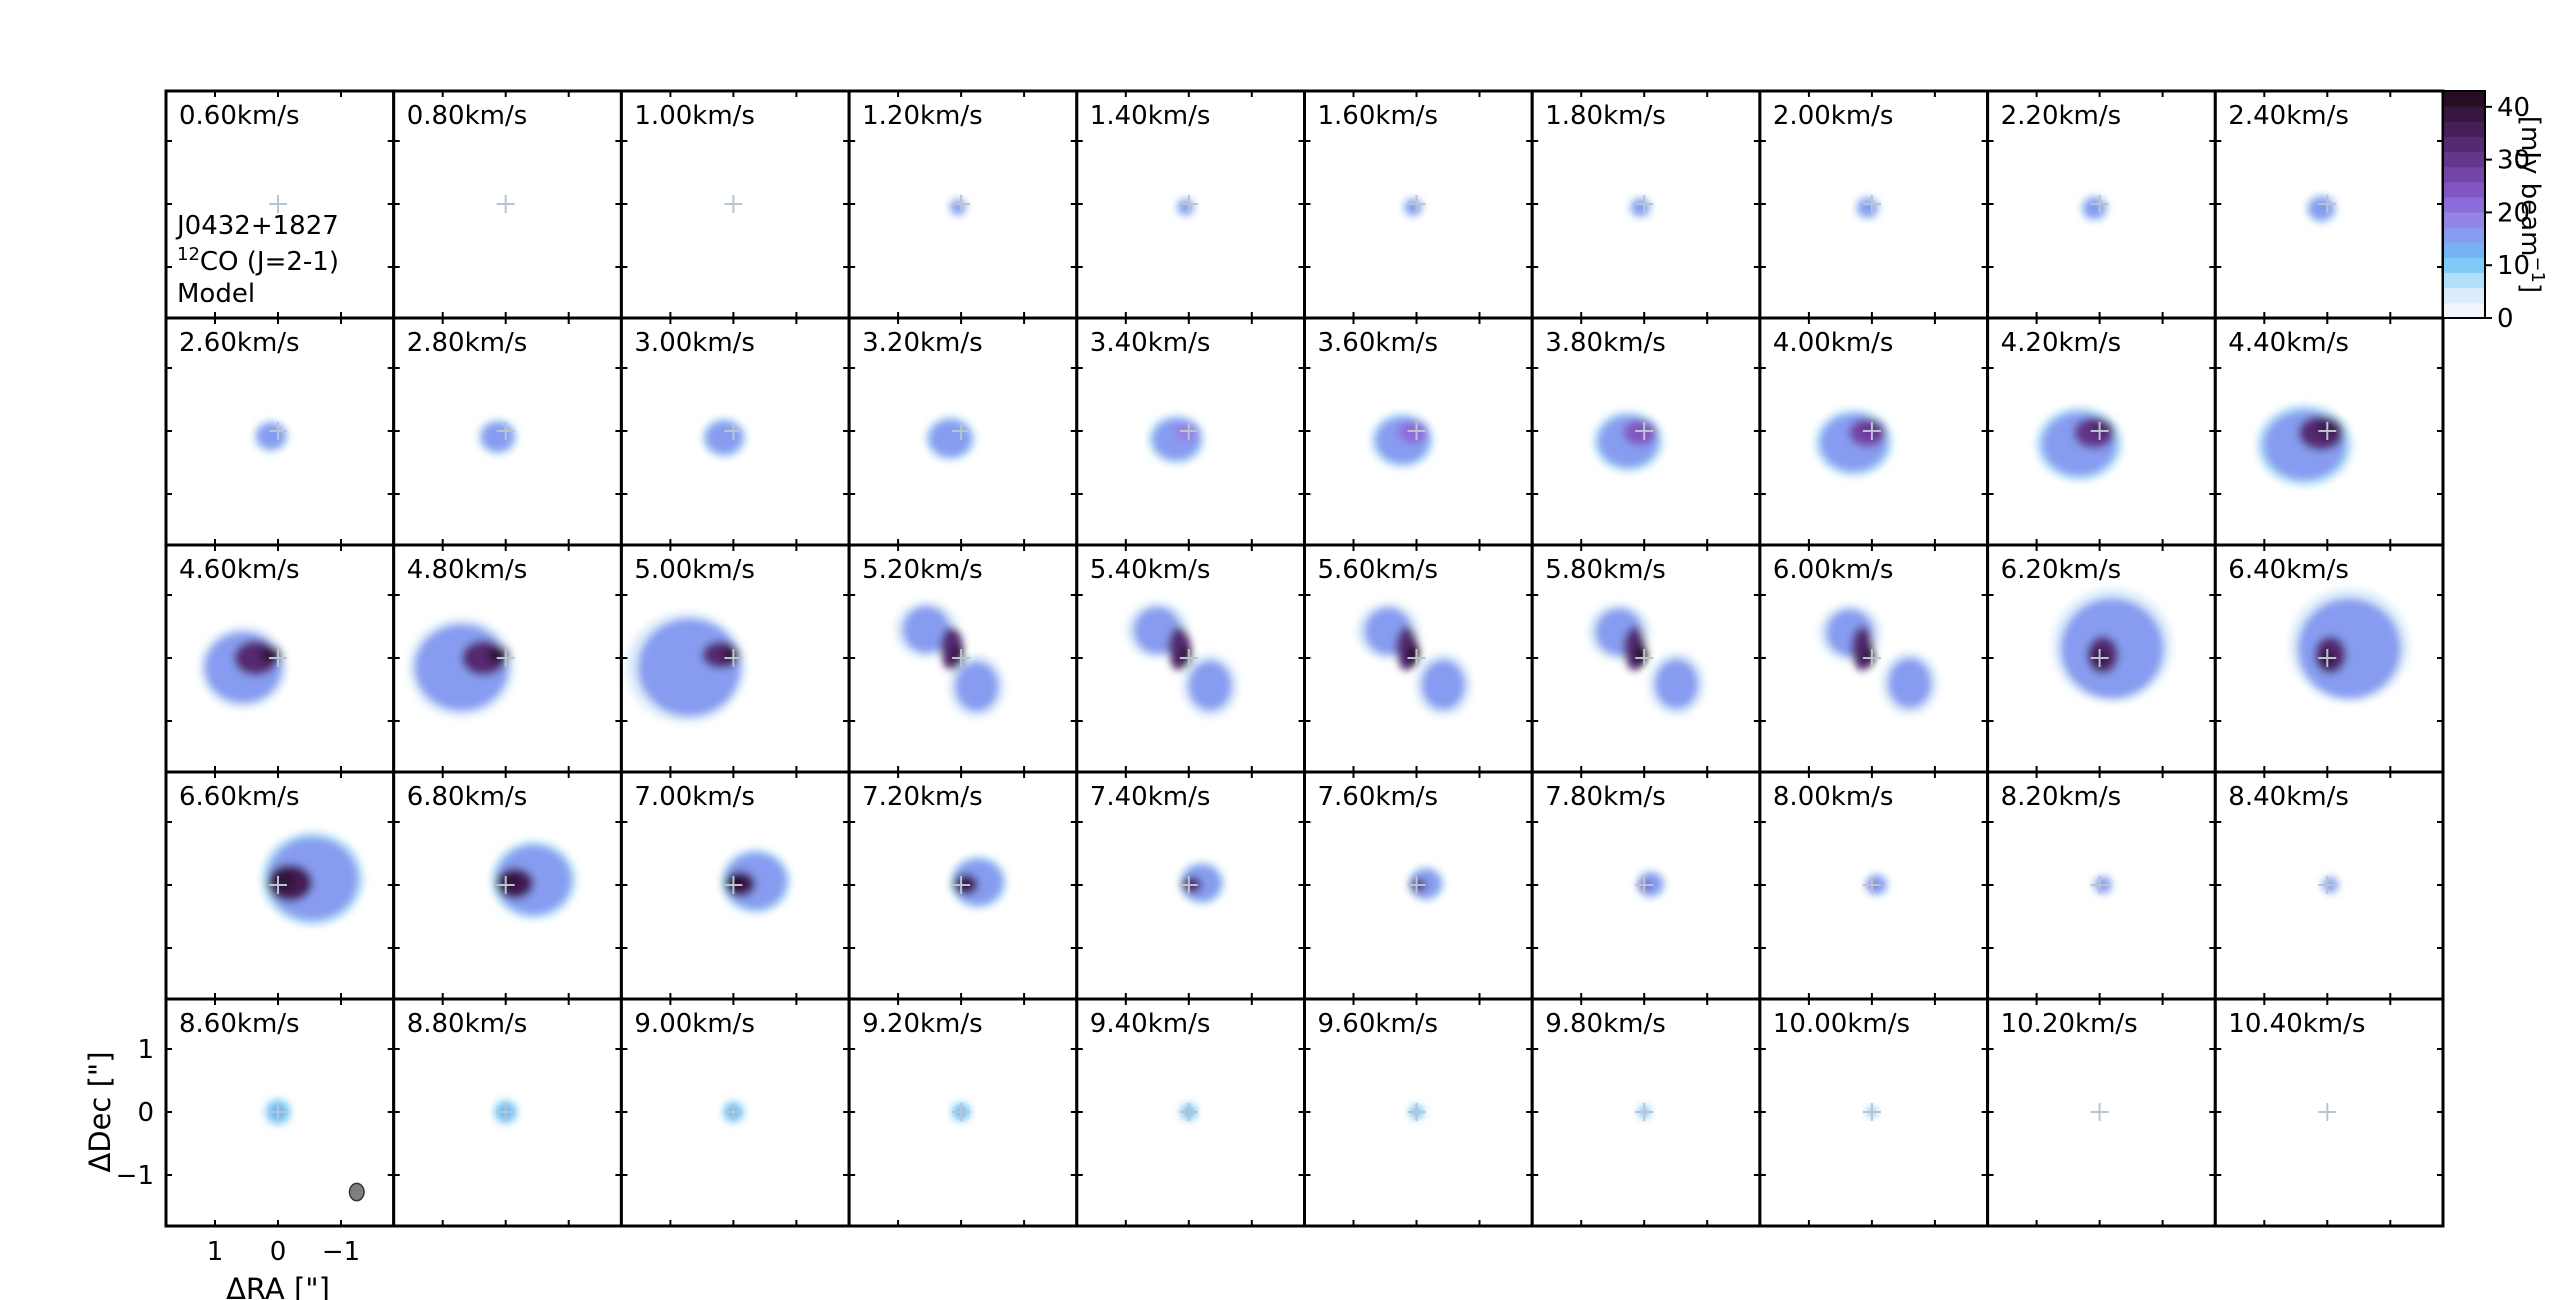 This screenshot has width=2570, height=1300. Describe the element at coordinates (269, 262) in the screenshot. I see `line-transition: CO (J=2-1)` at that location.